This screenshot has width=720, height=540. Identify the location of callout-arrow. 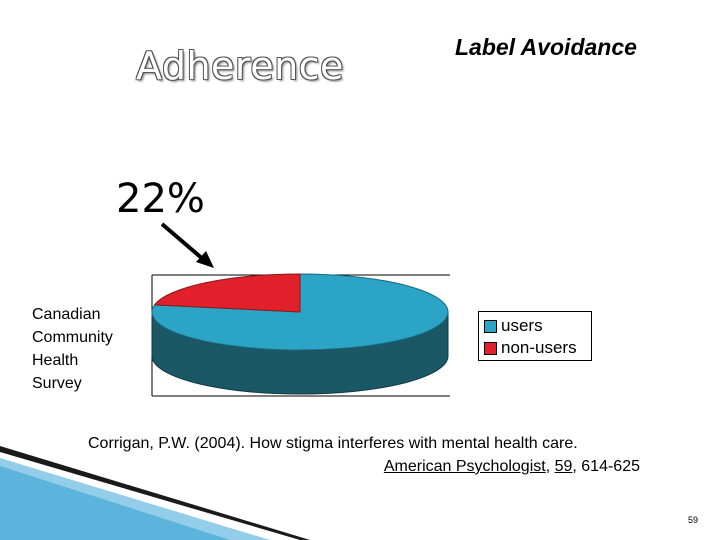
(187, 245).